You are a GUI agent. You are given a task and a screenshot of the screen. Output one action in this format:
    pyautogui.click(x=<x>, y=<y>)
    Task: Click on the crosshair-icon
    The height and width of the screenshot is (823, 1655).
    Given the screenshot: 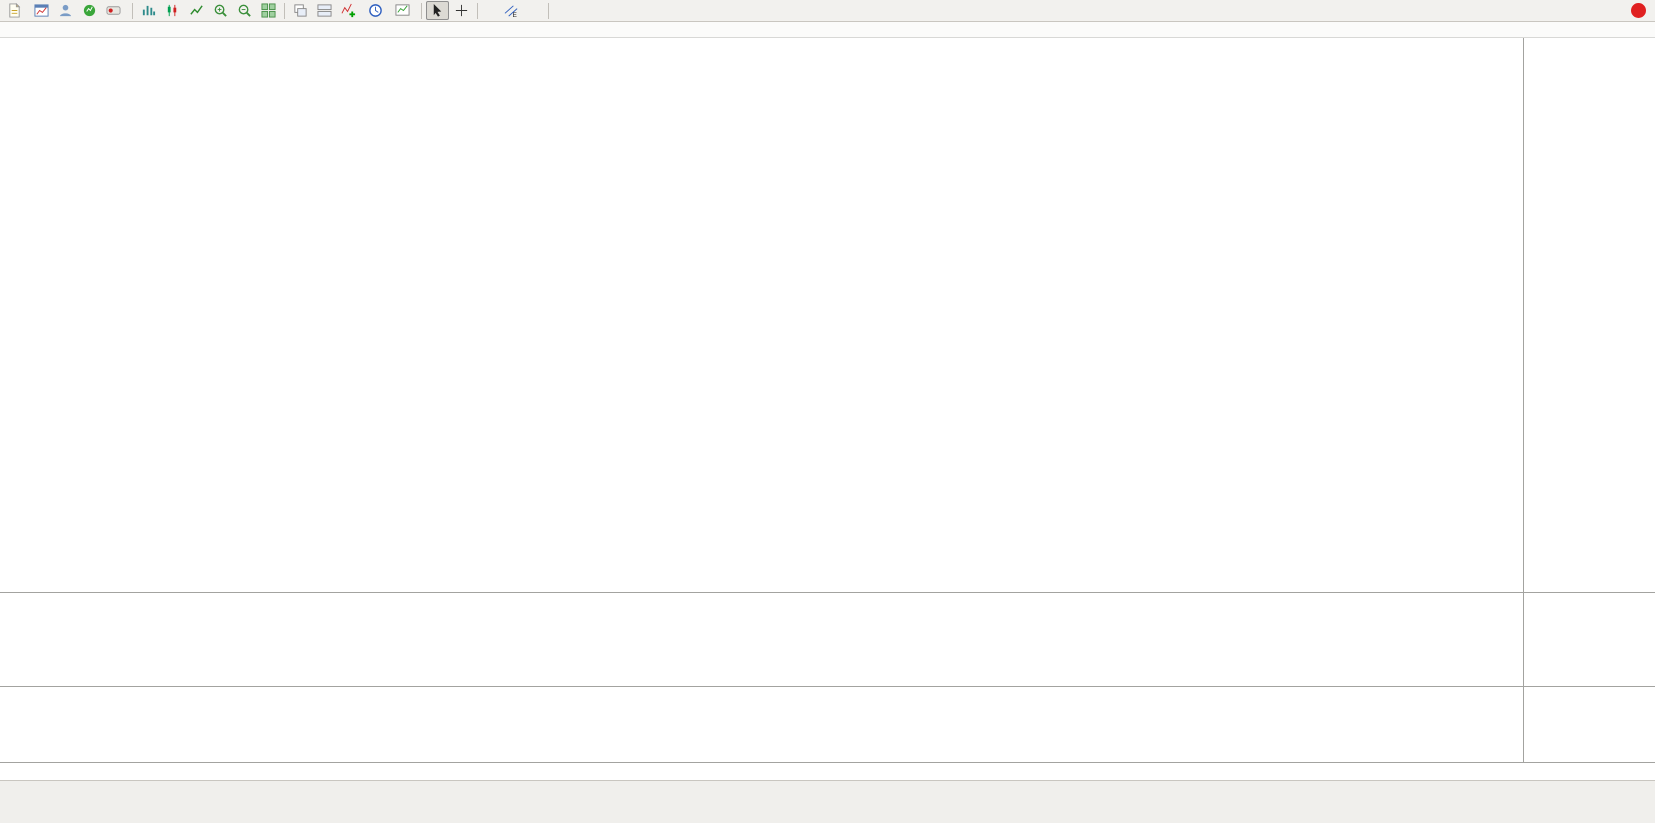 What is the action you would take?
    pyautogui.click(x=461, y=10)
    